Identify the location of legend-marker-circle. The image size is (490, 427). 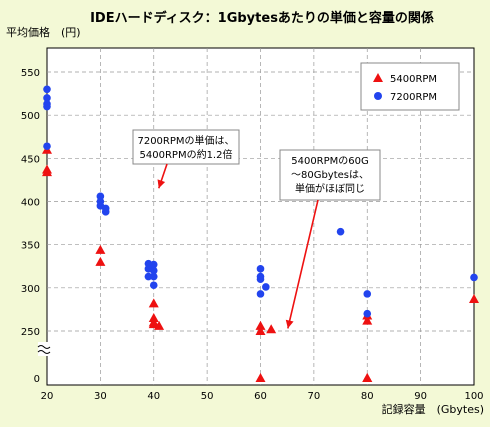
(378, 96).